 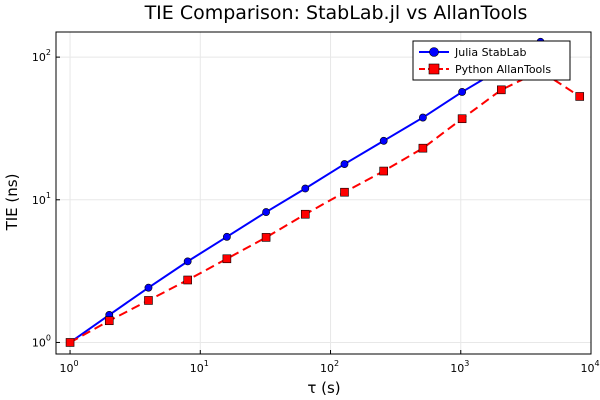 What do you see at coordinates (596, 363) in the screenshot?
I see `x-tick-exponent: 4` at bounding box center [596, 363].